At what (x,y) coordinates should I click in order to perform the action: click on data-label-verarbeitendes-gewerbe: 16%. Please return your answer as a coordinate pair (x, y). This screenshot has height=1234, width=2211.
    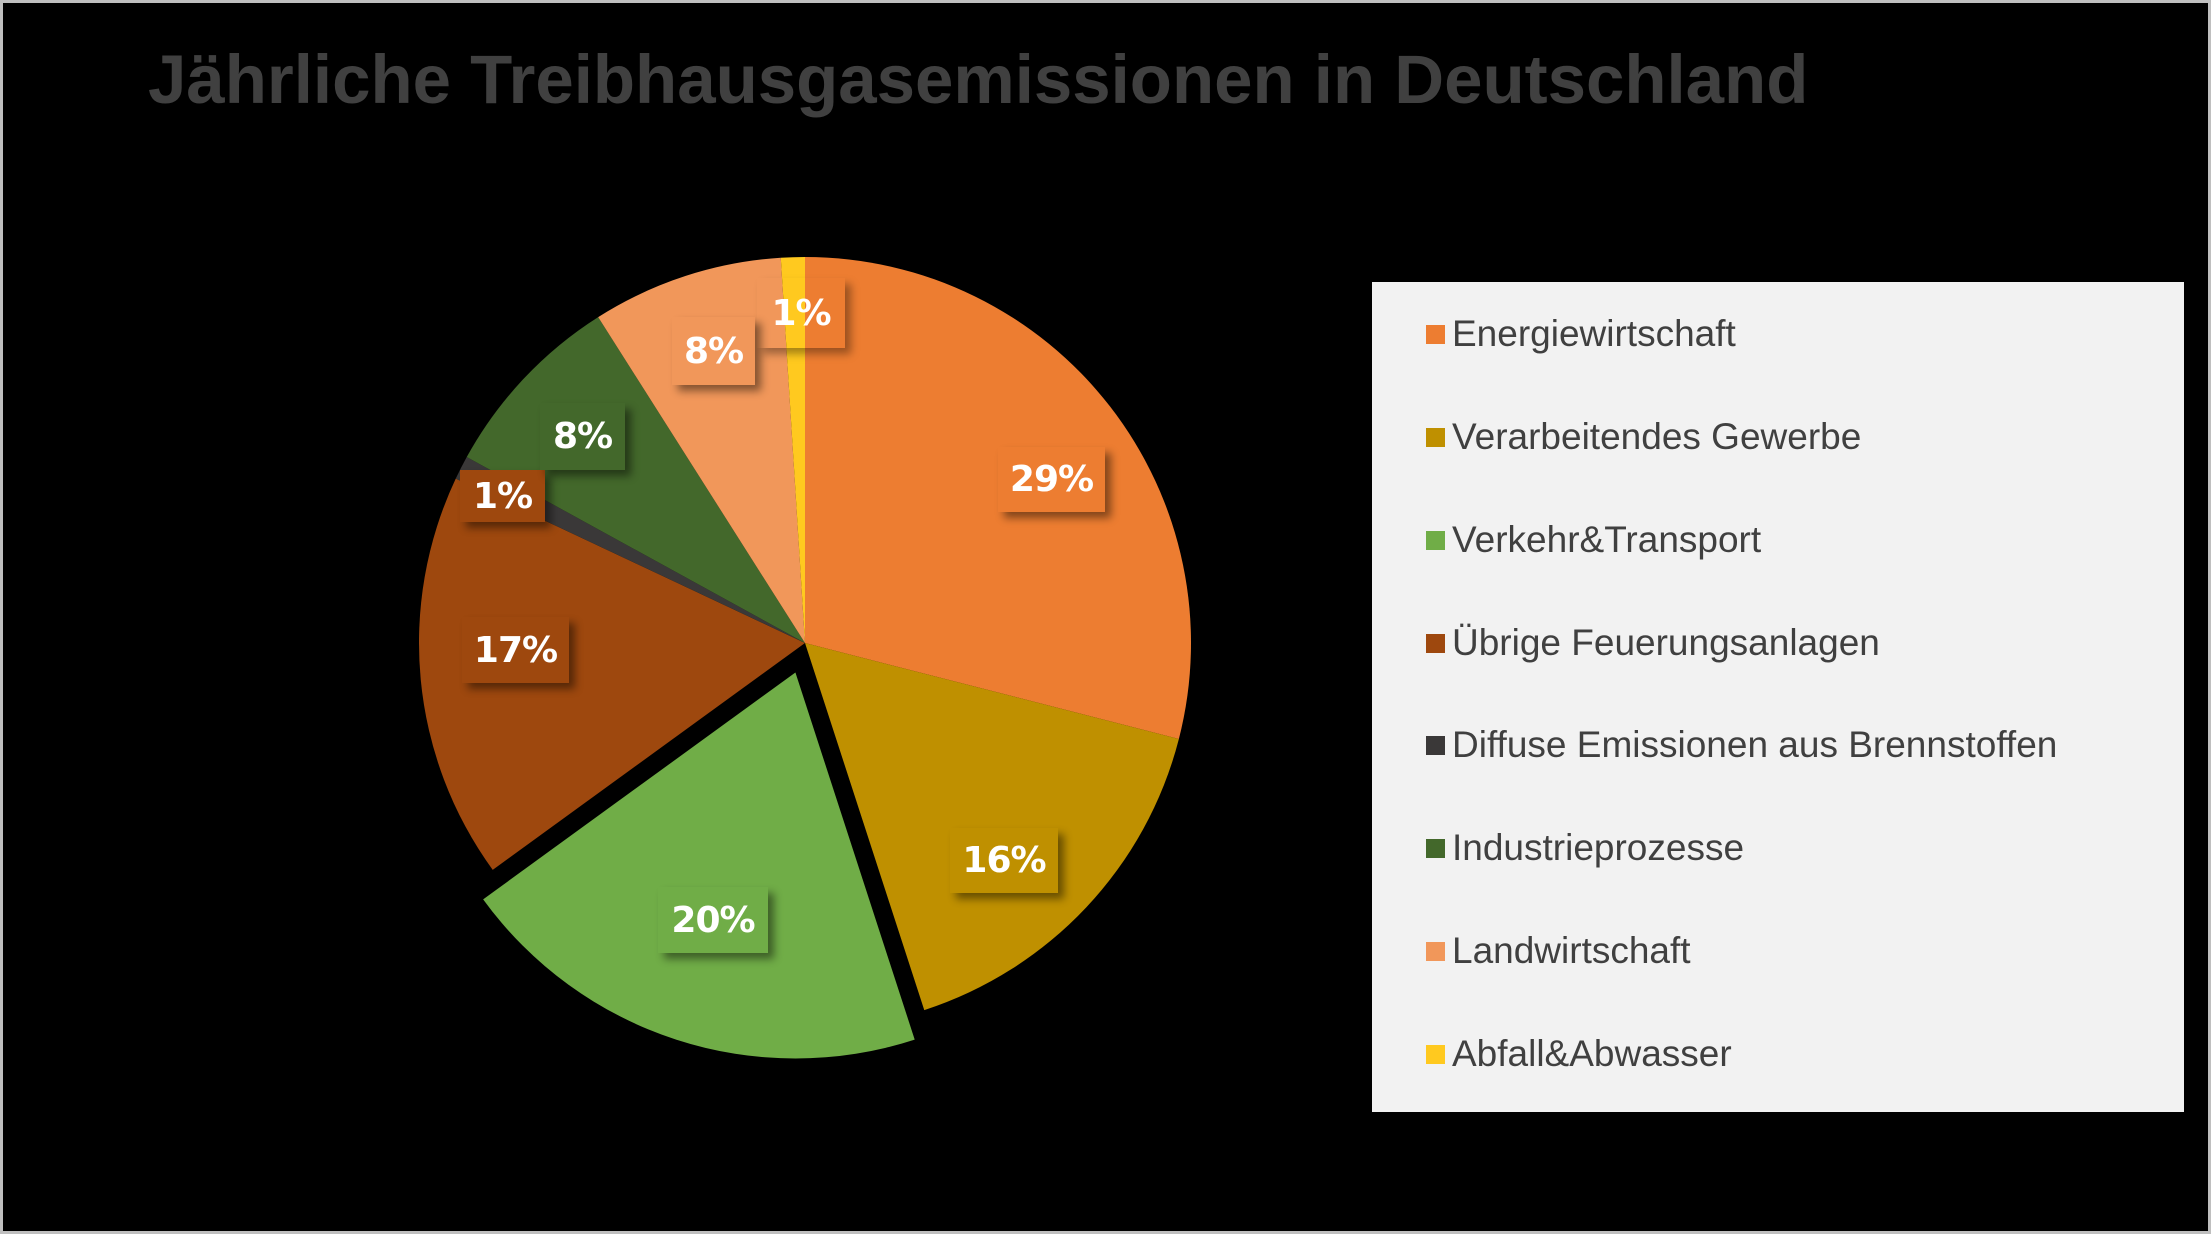
    Looking at the image, I should click on (1004, 860).